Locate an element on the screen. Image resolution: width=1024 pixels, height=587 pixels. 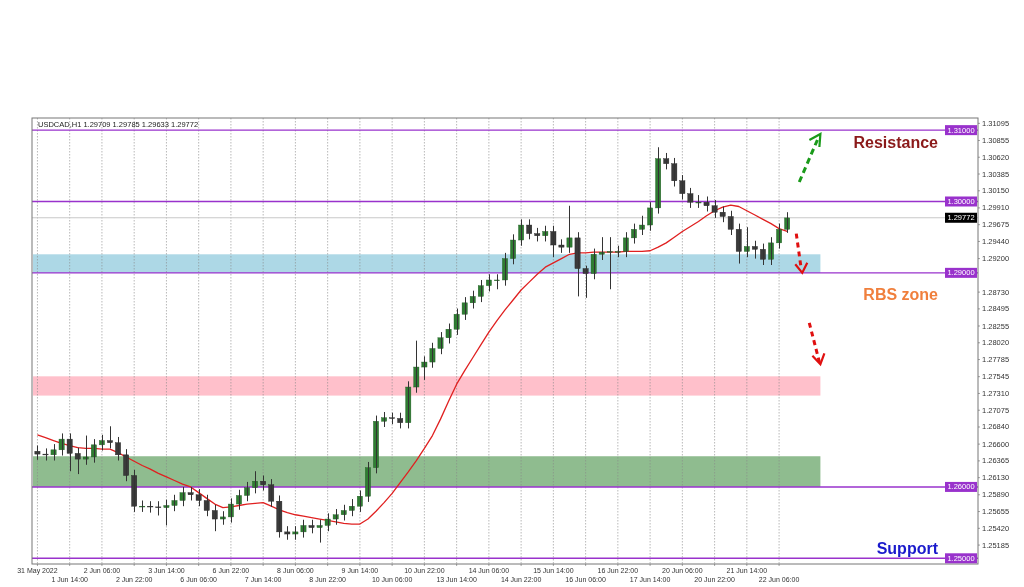
text: Support is located at coordinates (907, 549).